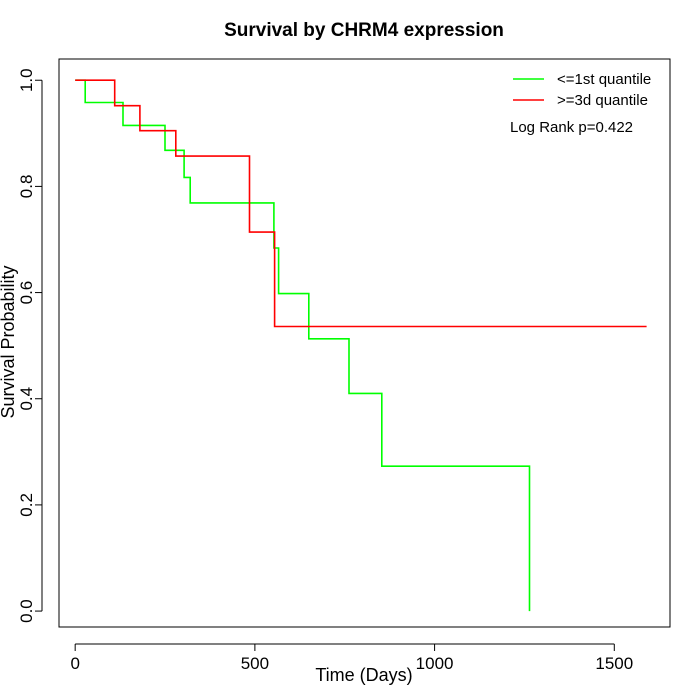  What do you see at coordinates (26, 187) in the screenshot?
I see `y-tick-label: 0.8` at bounding box center [26, 187].